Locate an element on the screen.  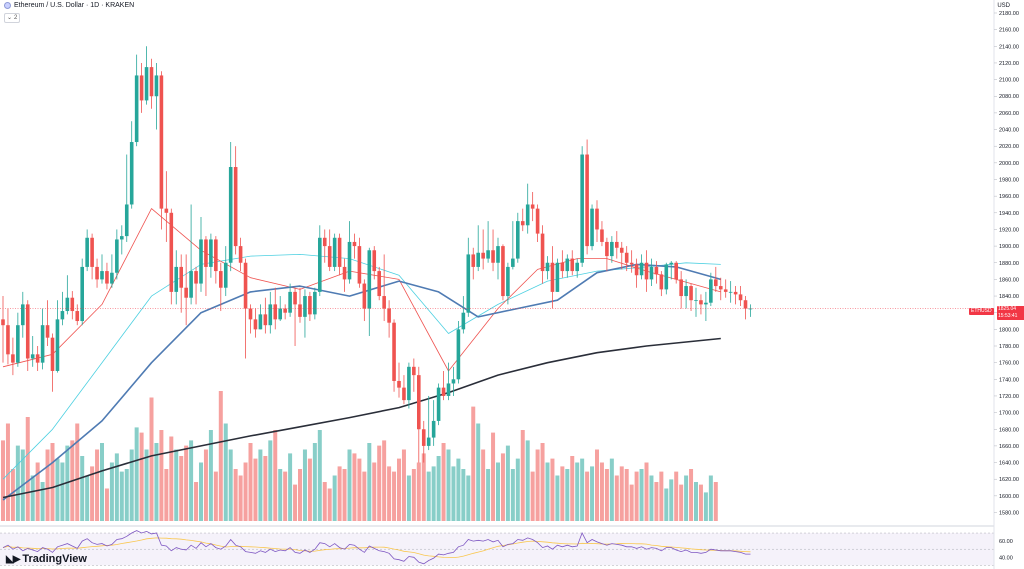
rsi-axis: 60.00 40.00 is located at coordinates (1006, 550).